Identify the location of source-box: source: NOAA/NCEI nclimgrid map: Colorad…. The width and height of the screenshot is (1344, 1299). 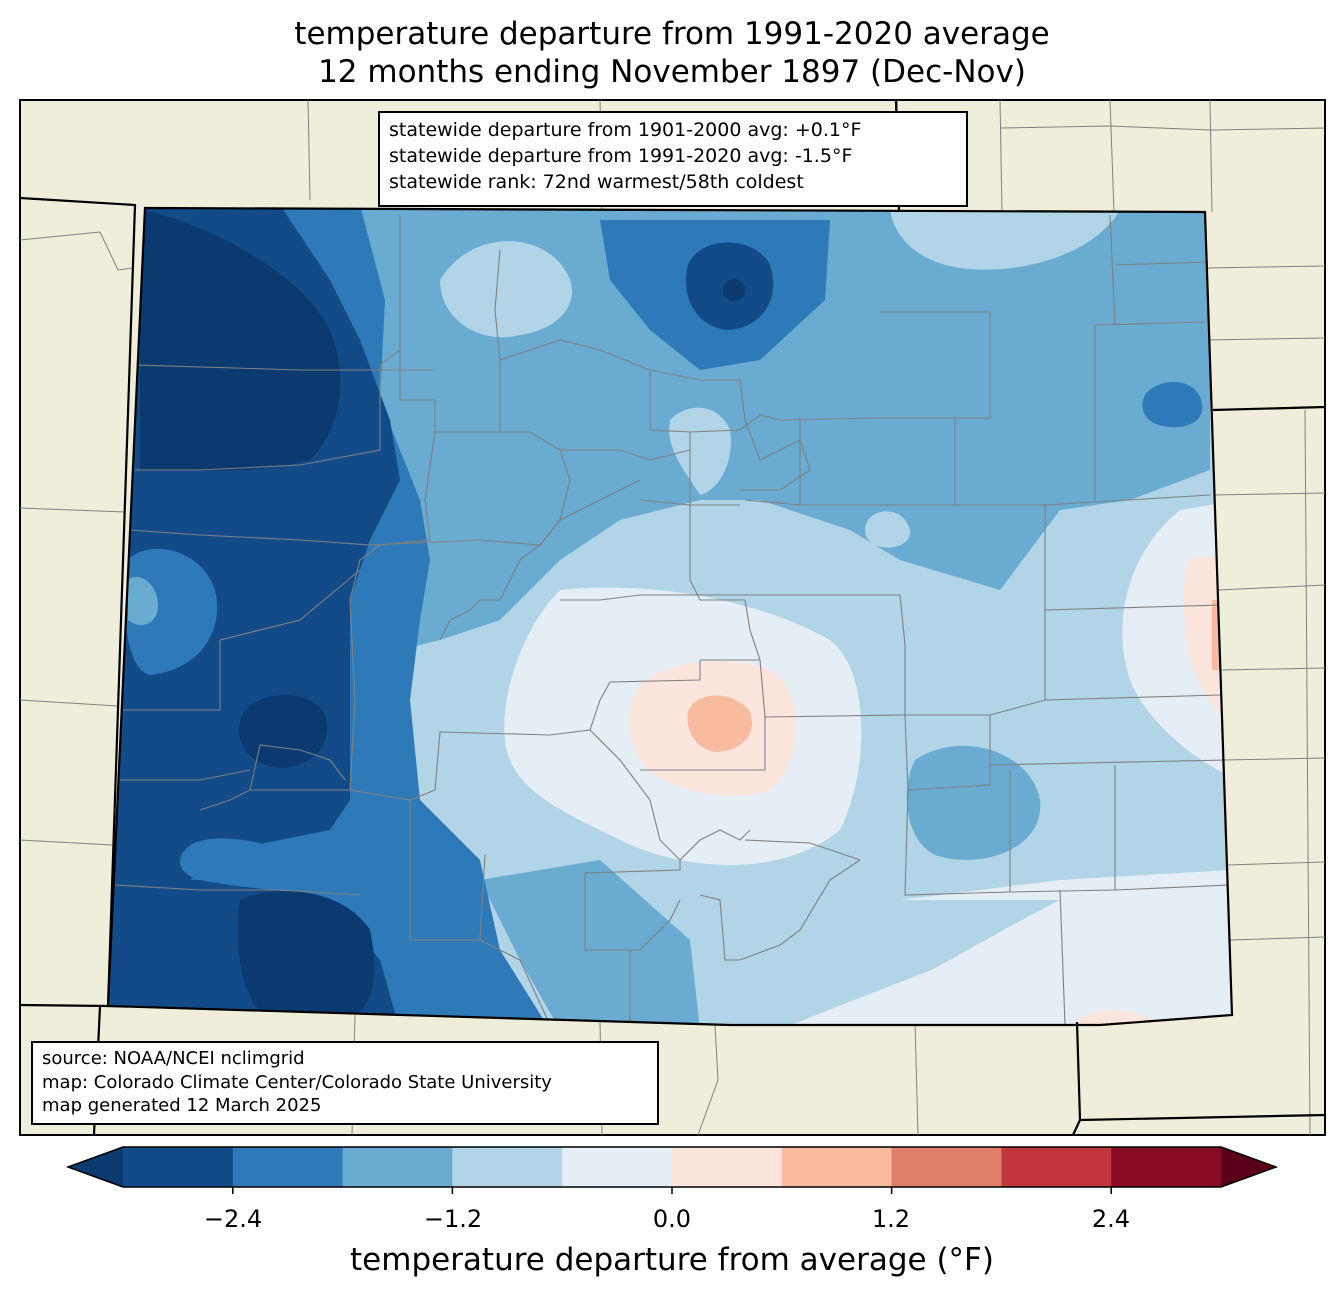
(345, 1083).